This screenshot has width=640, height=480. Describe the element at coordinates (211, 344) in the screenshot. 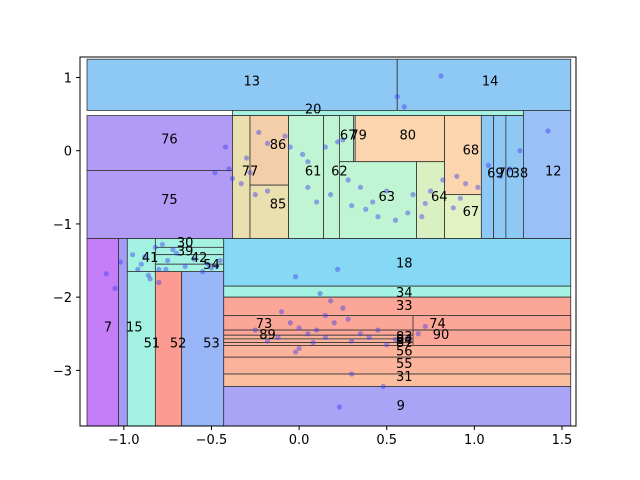

I see `region-label: 53` at that location.